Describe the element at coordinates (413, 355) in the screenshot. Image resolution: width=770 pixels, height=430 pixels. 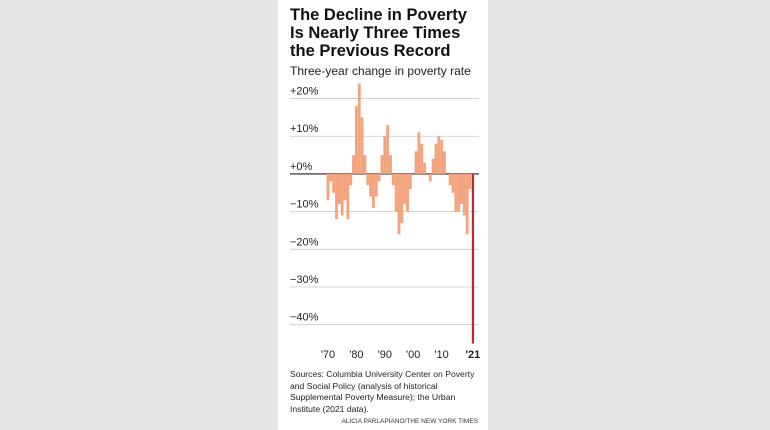
I see `x-tick-label: '00` at that location.